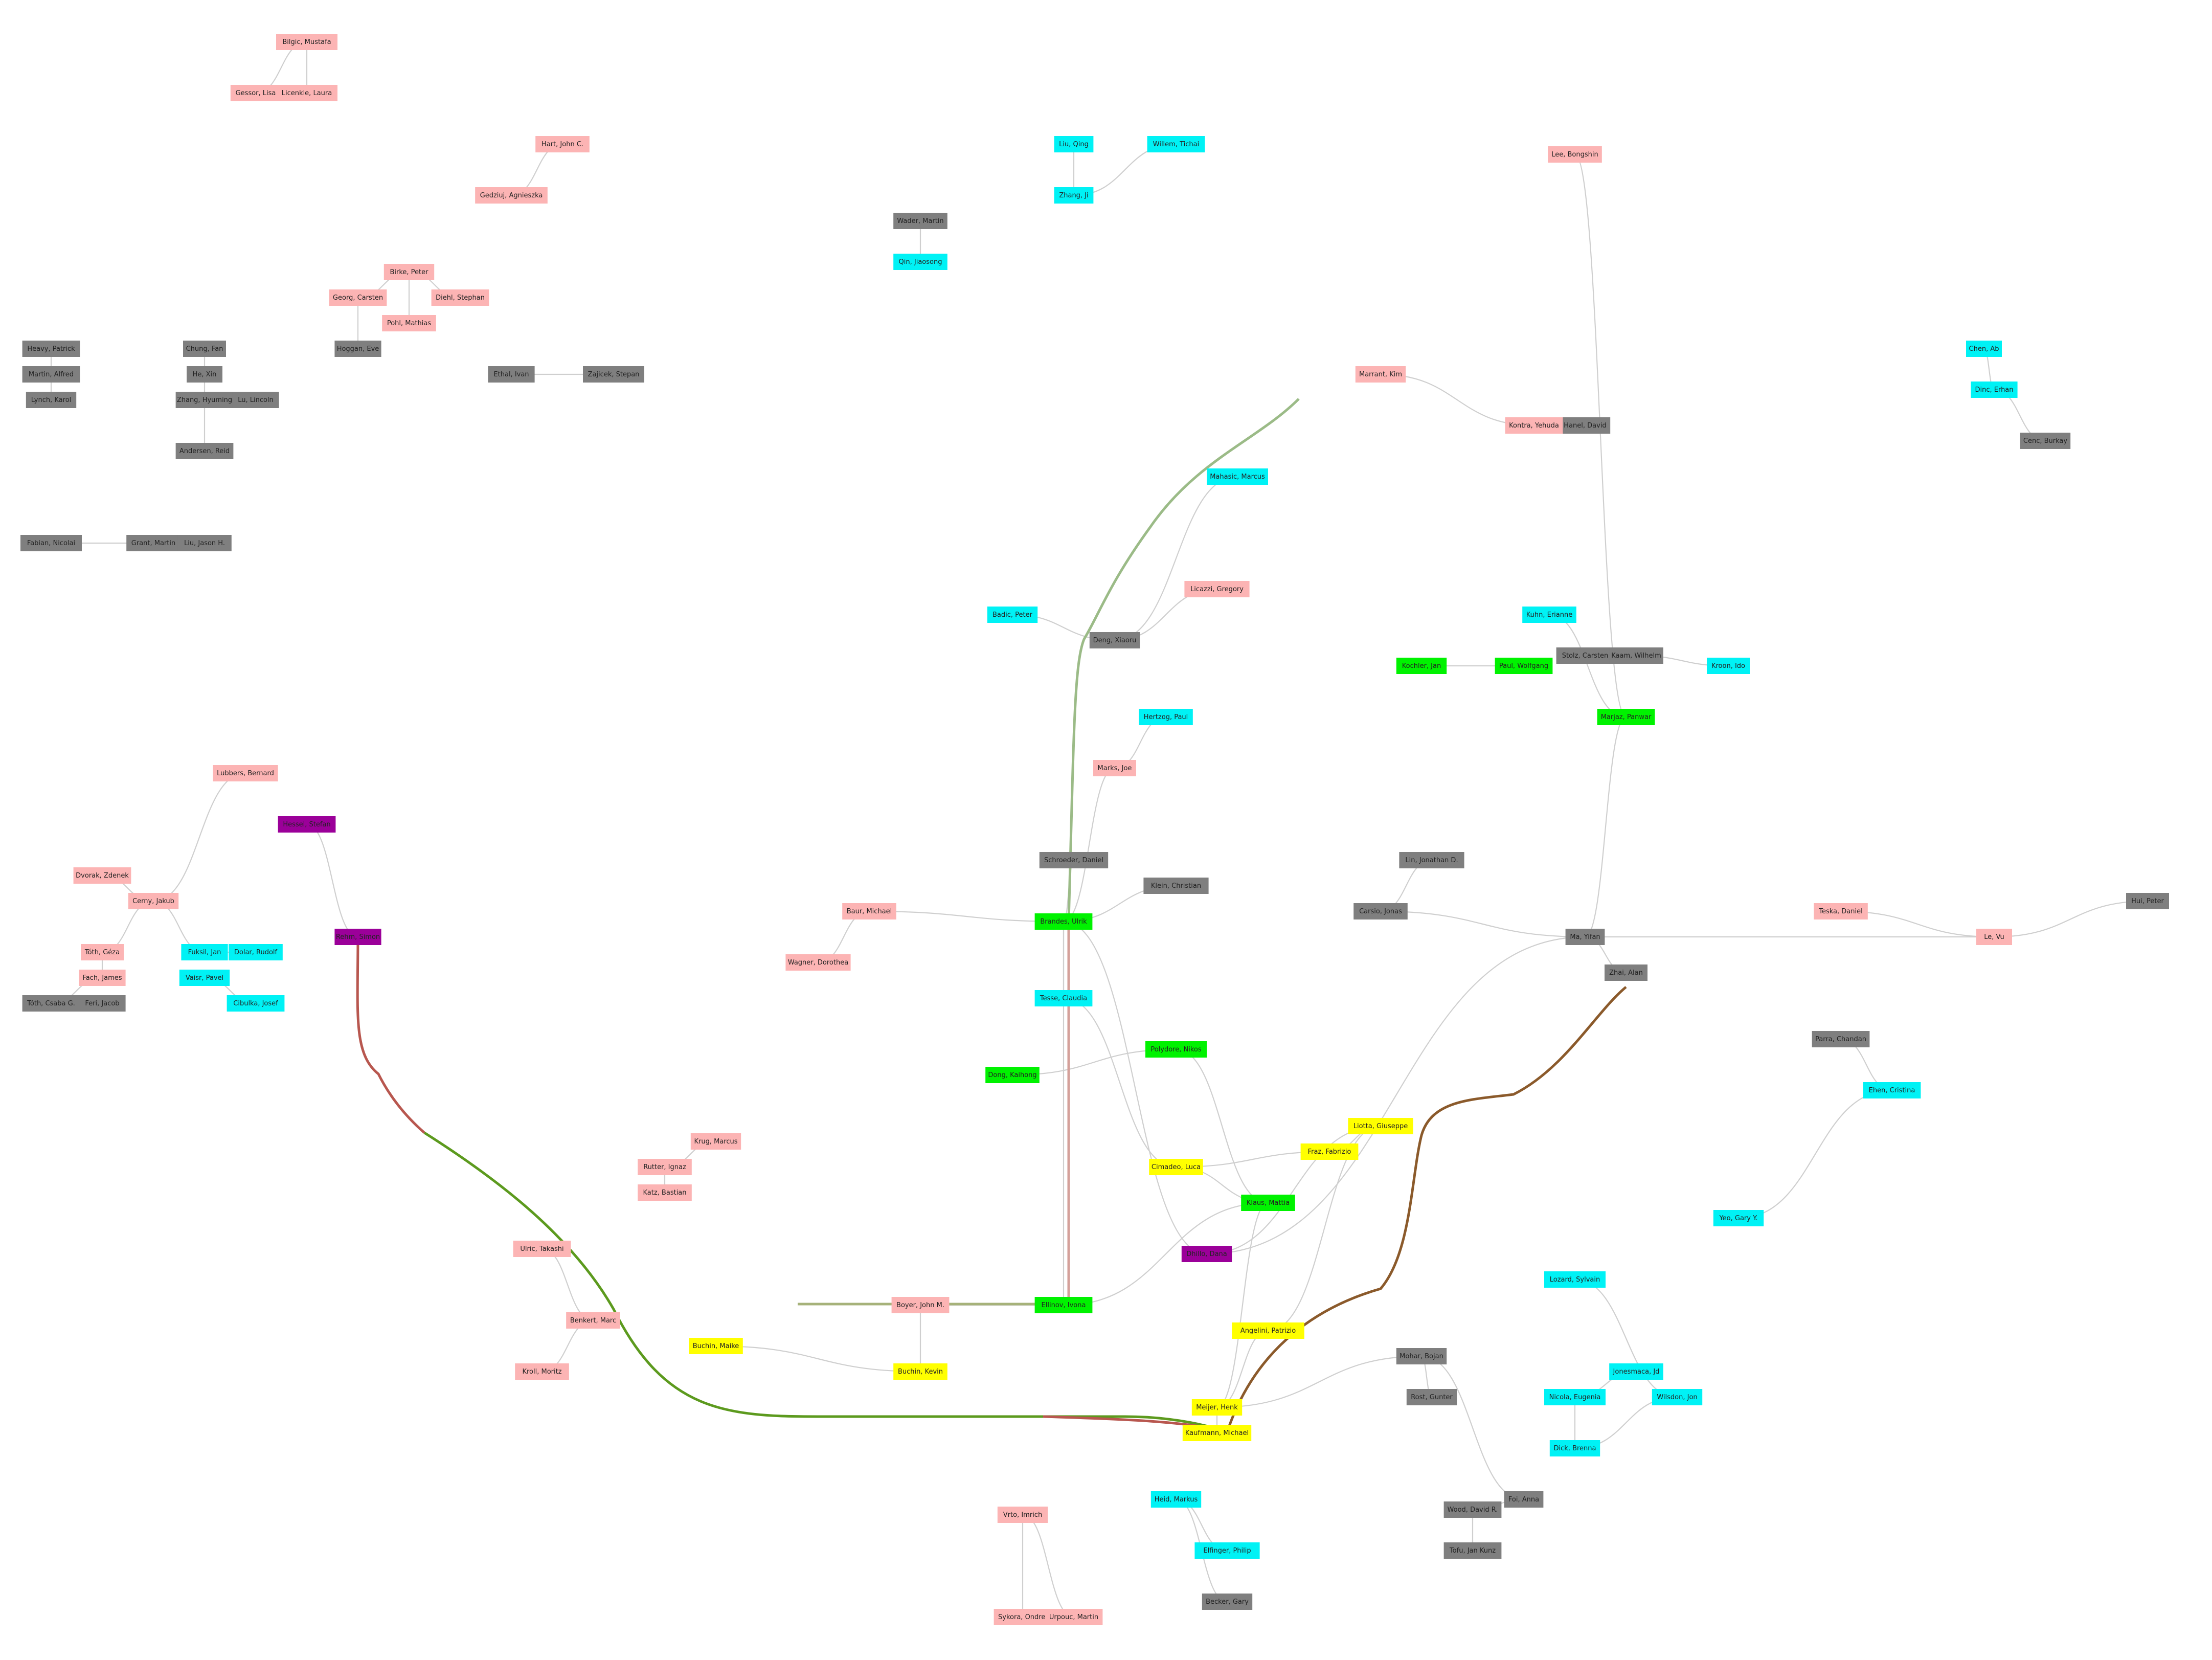 This screenshot has width=2212, height=1660. I want to click on graph-node: Liotta, Giuseppe, so click(1380, 1126).